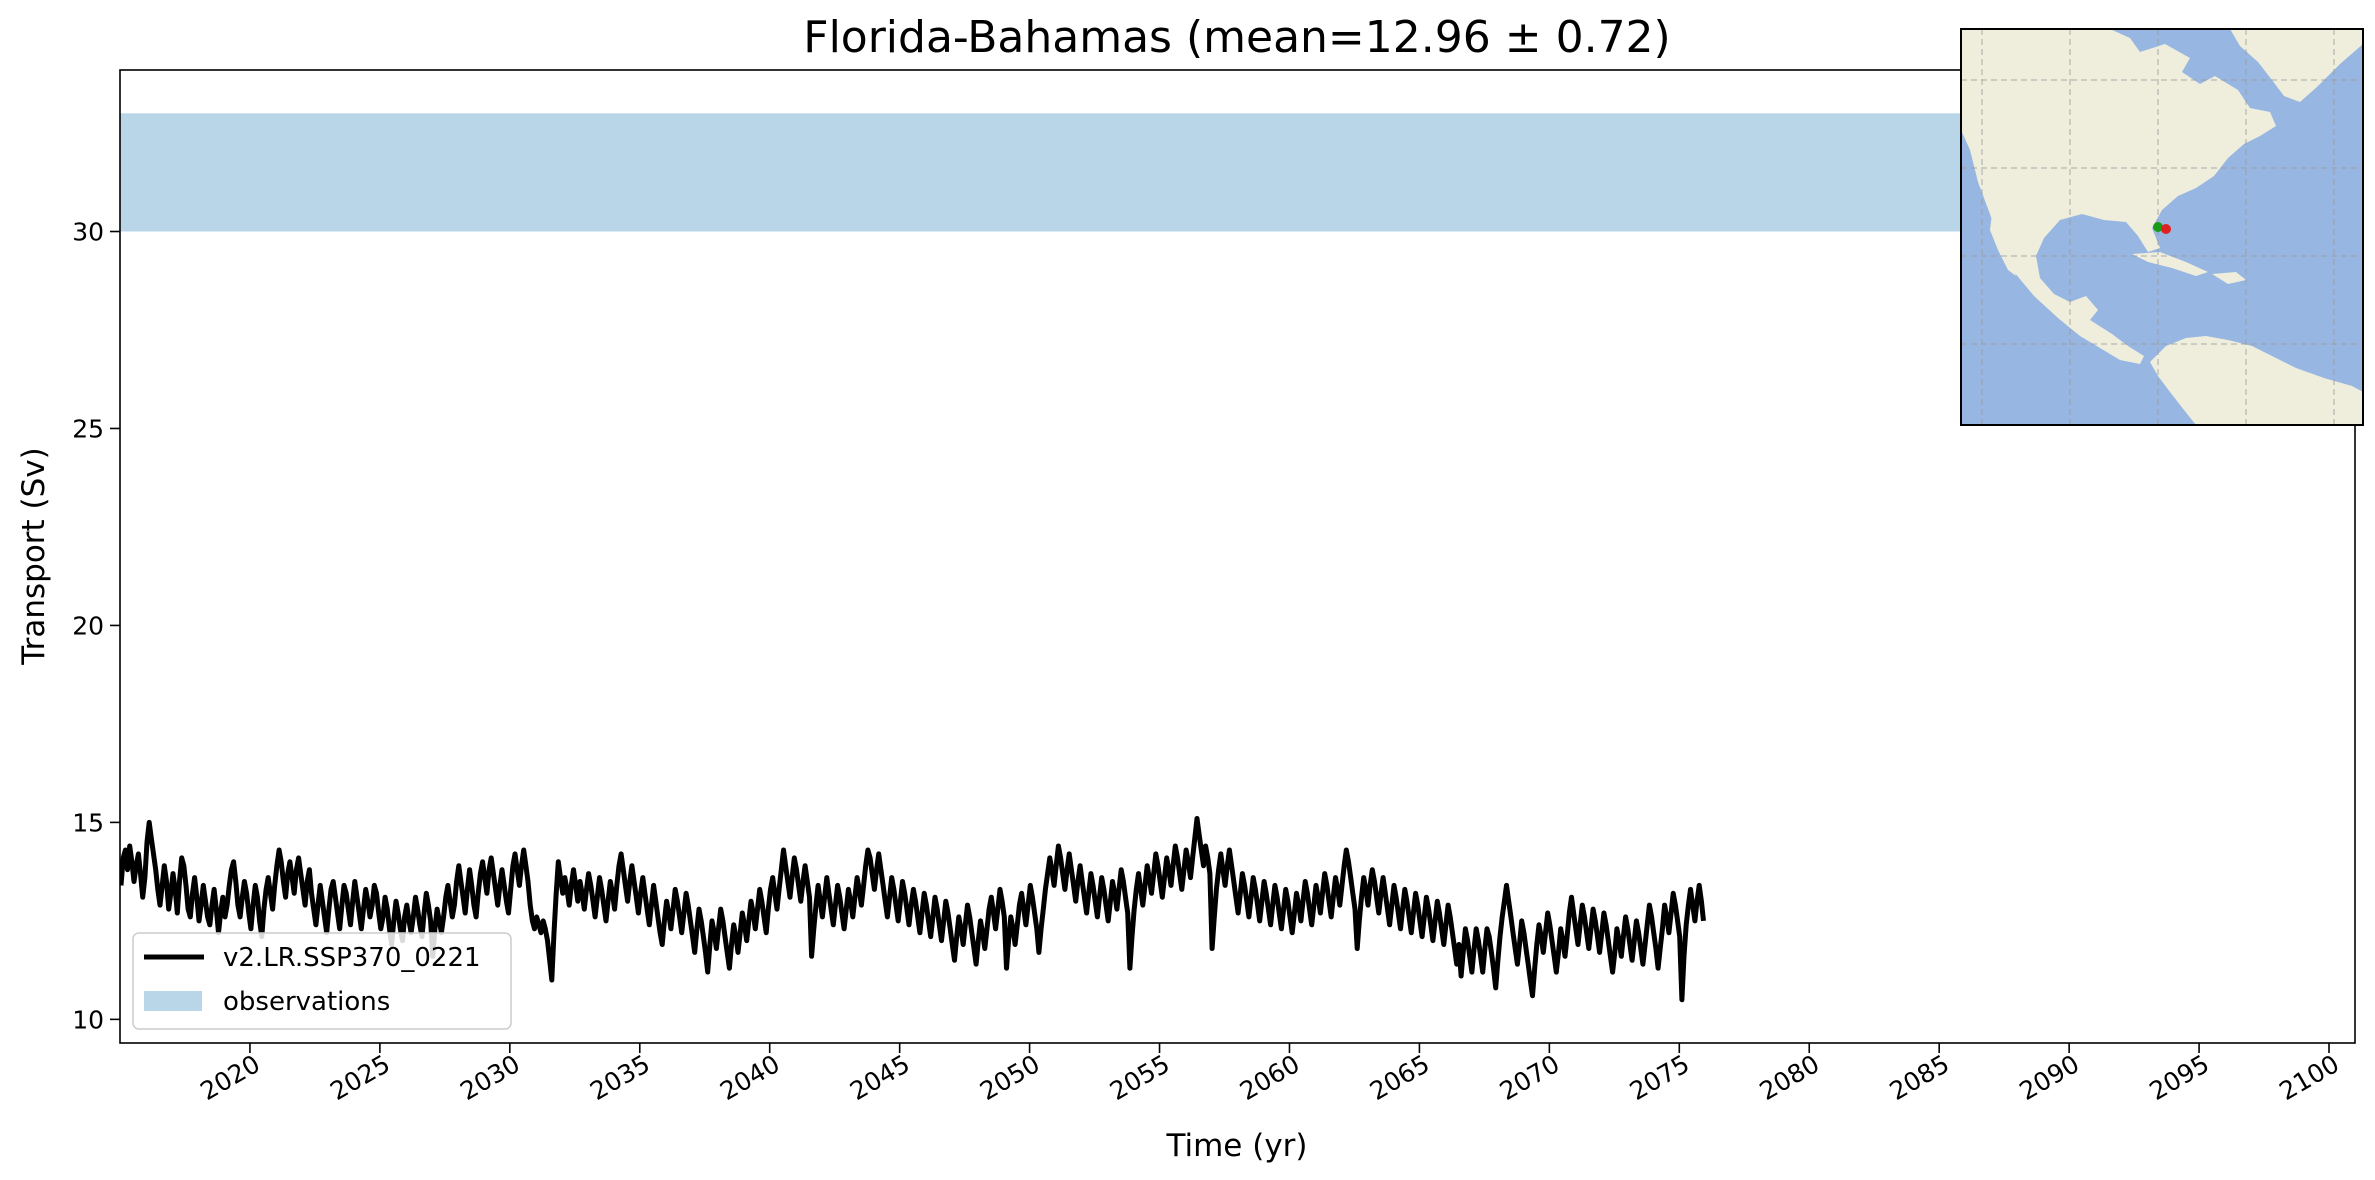 The image size is (2375, 1180). Describe the element at coordinates (88, 822) in the screenshot. I see `y-tick-label: 15` at that location.